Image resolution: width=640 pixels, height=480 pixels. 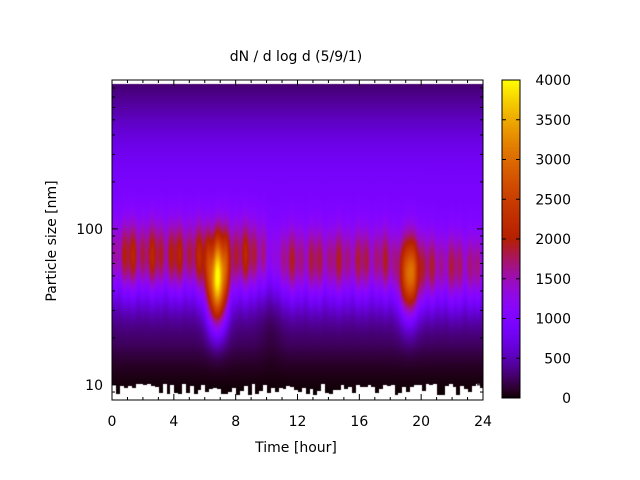 What do you see at coordinates (89, 230) in the screenshot?
I see `y-tick-label: 100` at bounding box center [89, 230].